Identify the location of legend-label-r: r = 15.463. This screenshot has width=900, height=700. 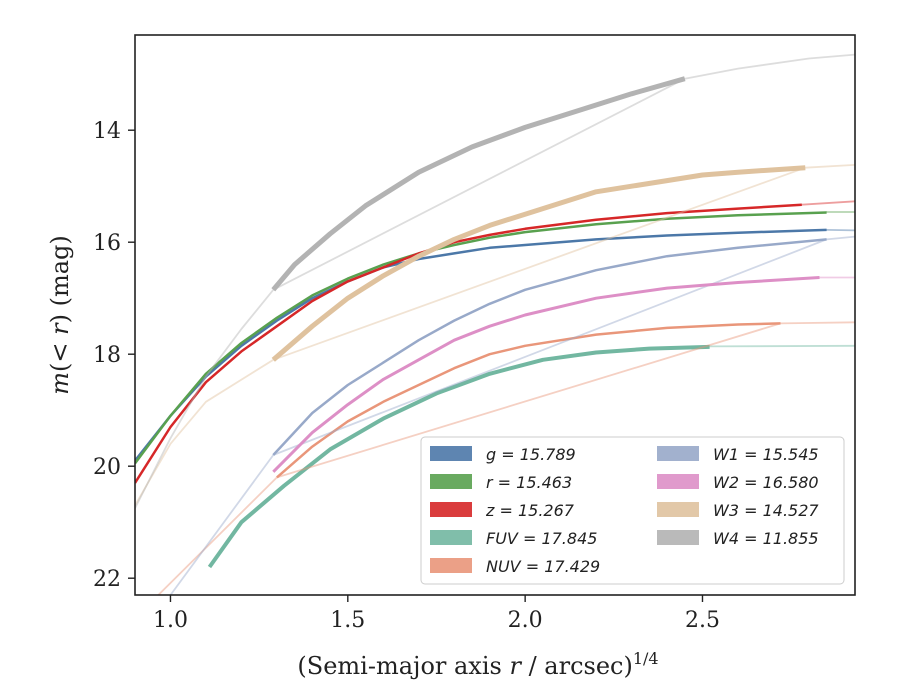
(529, 482).